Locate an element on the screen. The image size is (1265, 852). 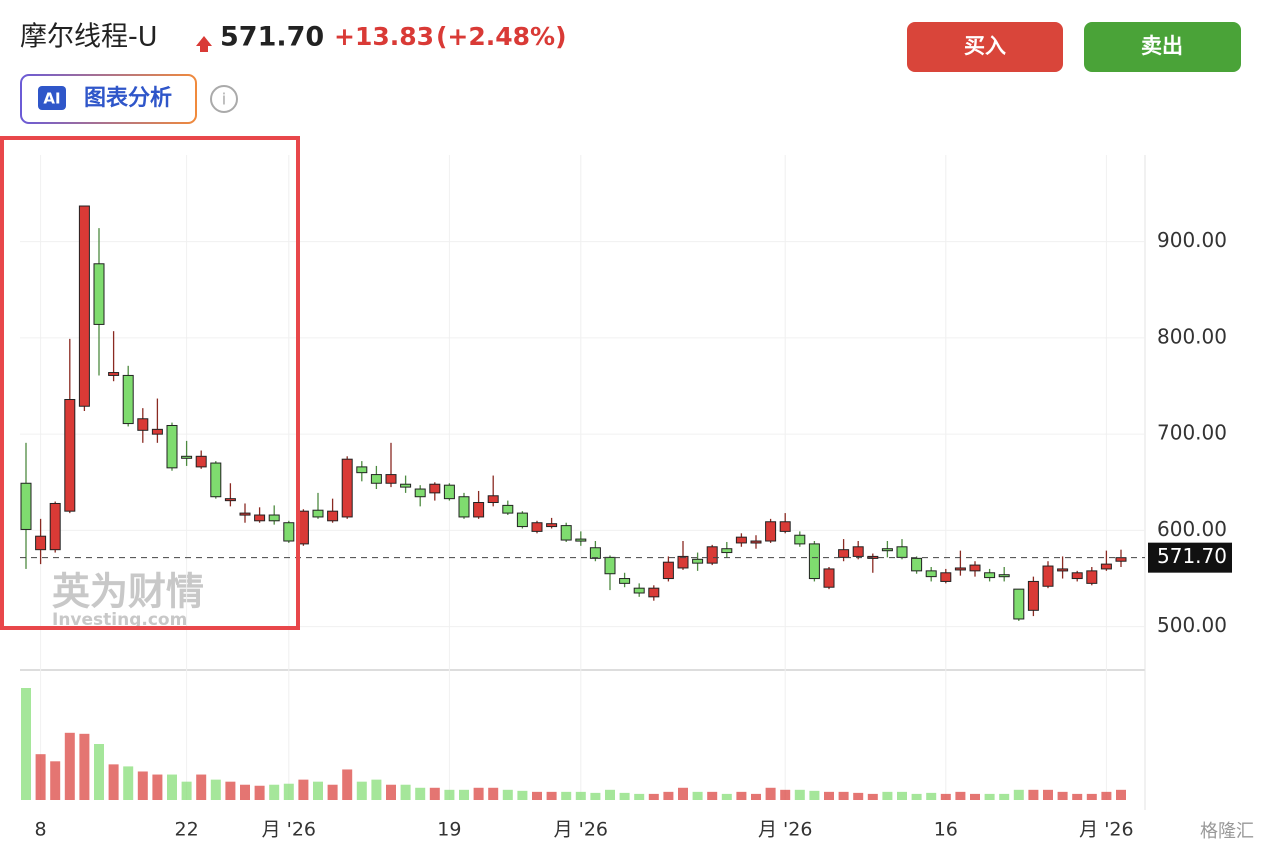
info-icon is located at coordinates (224, 99).